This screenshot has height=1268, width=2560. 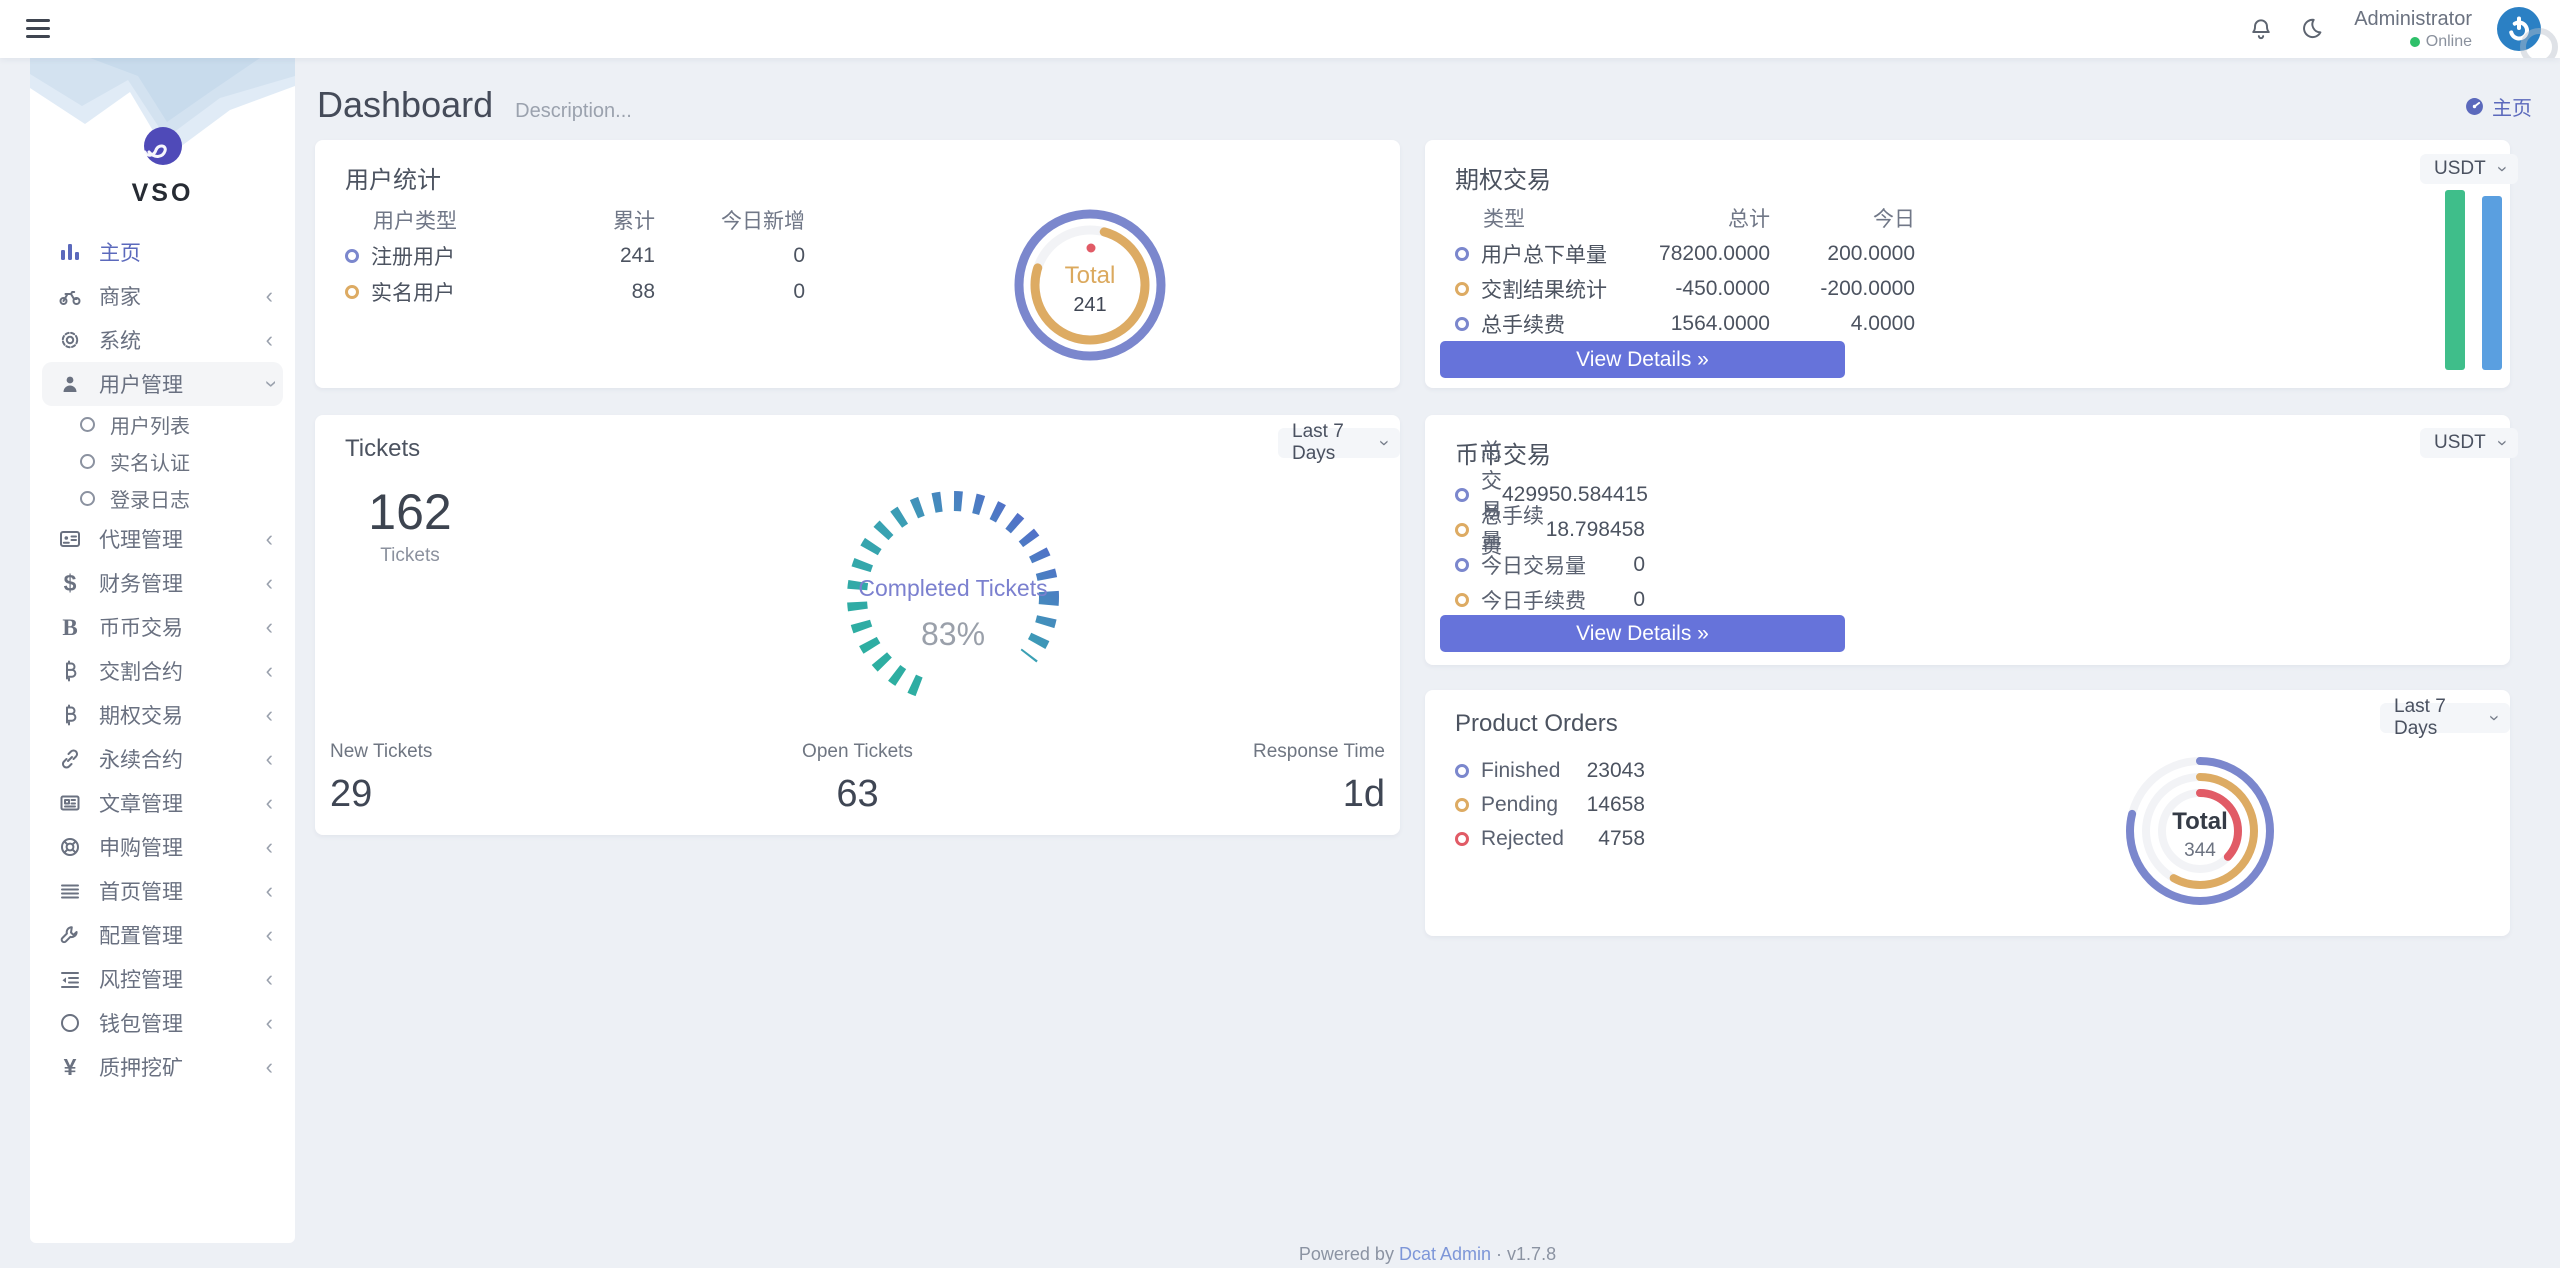 What do you see at coordinates (162, 935) in the screenshot?
I see `sidebar-item-config-management: 配置管理 ‹` at bounding box center [162, 935].